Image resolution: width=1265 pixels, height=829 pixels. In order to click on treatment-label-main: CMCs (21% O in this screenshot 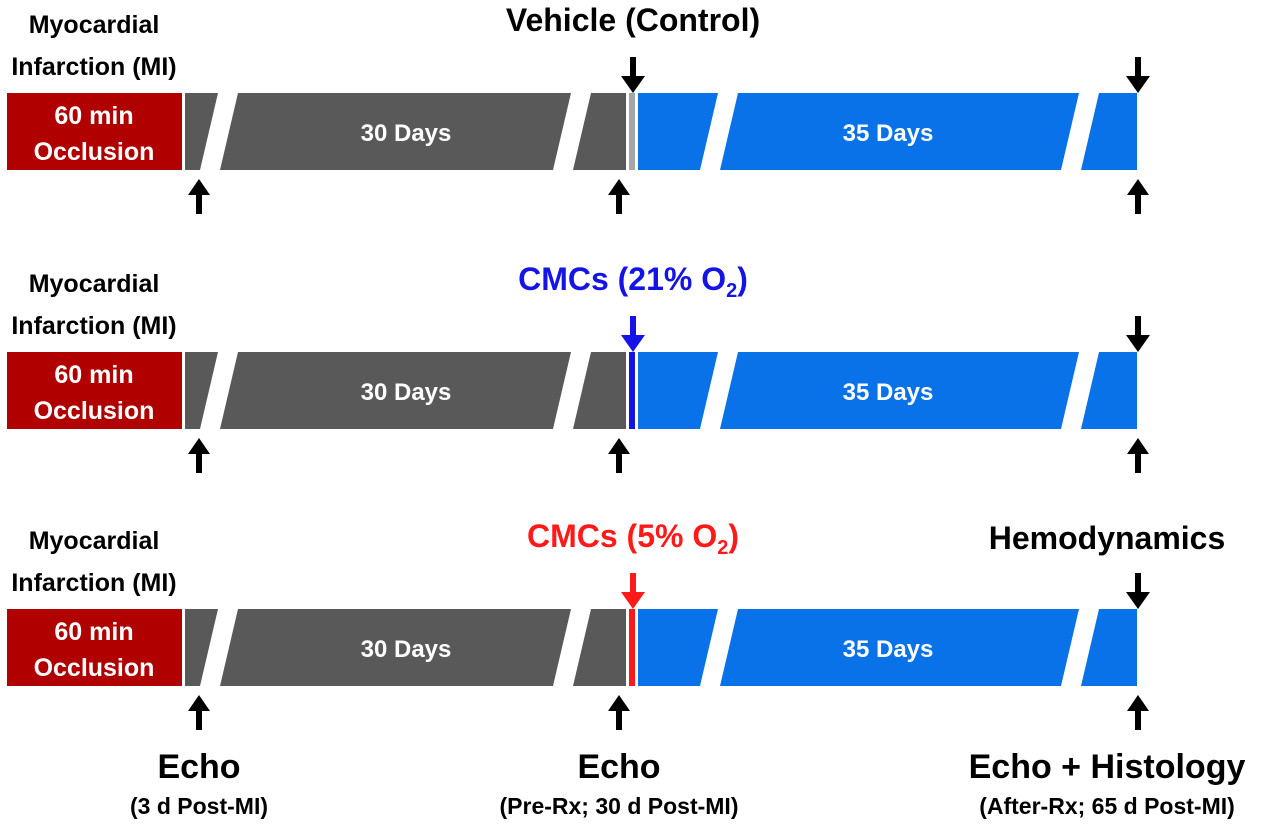, I will do `click(622, 279)`.